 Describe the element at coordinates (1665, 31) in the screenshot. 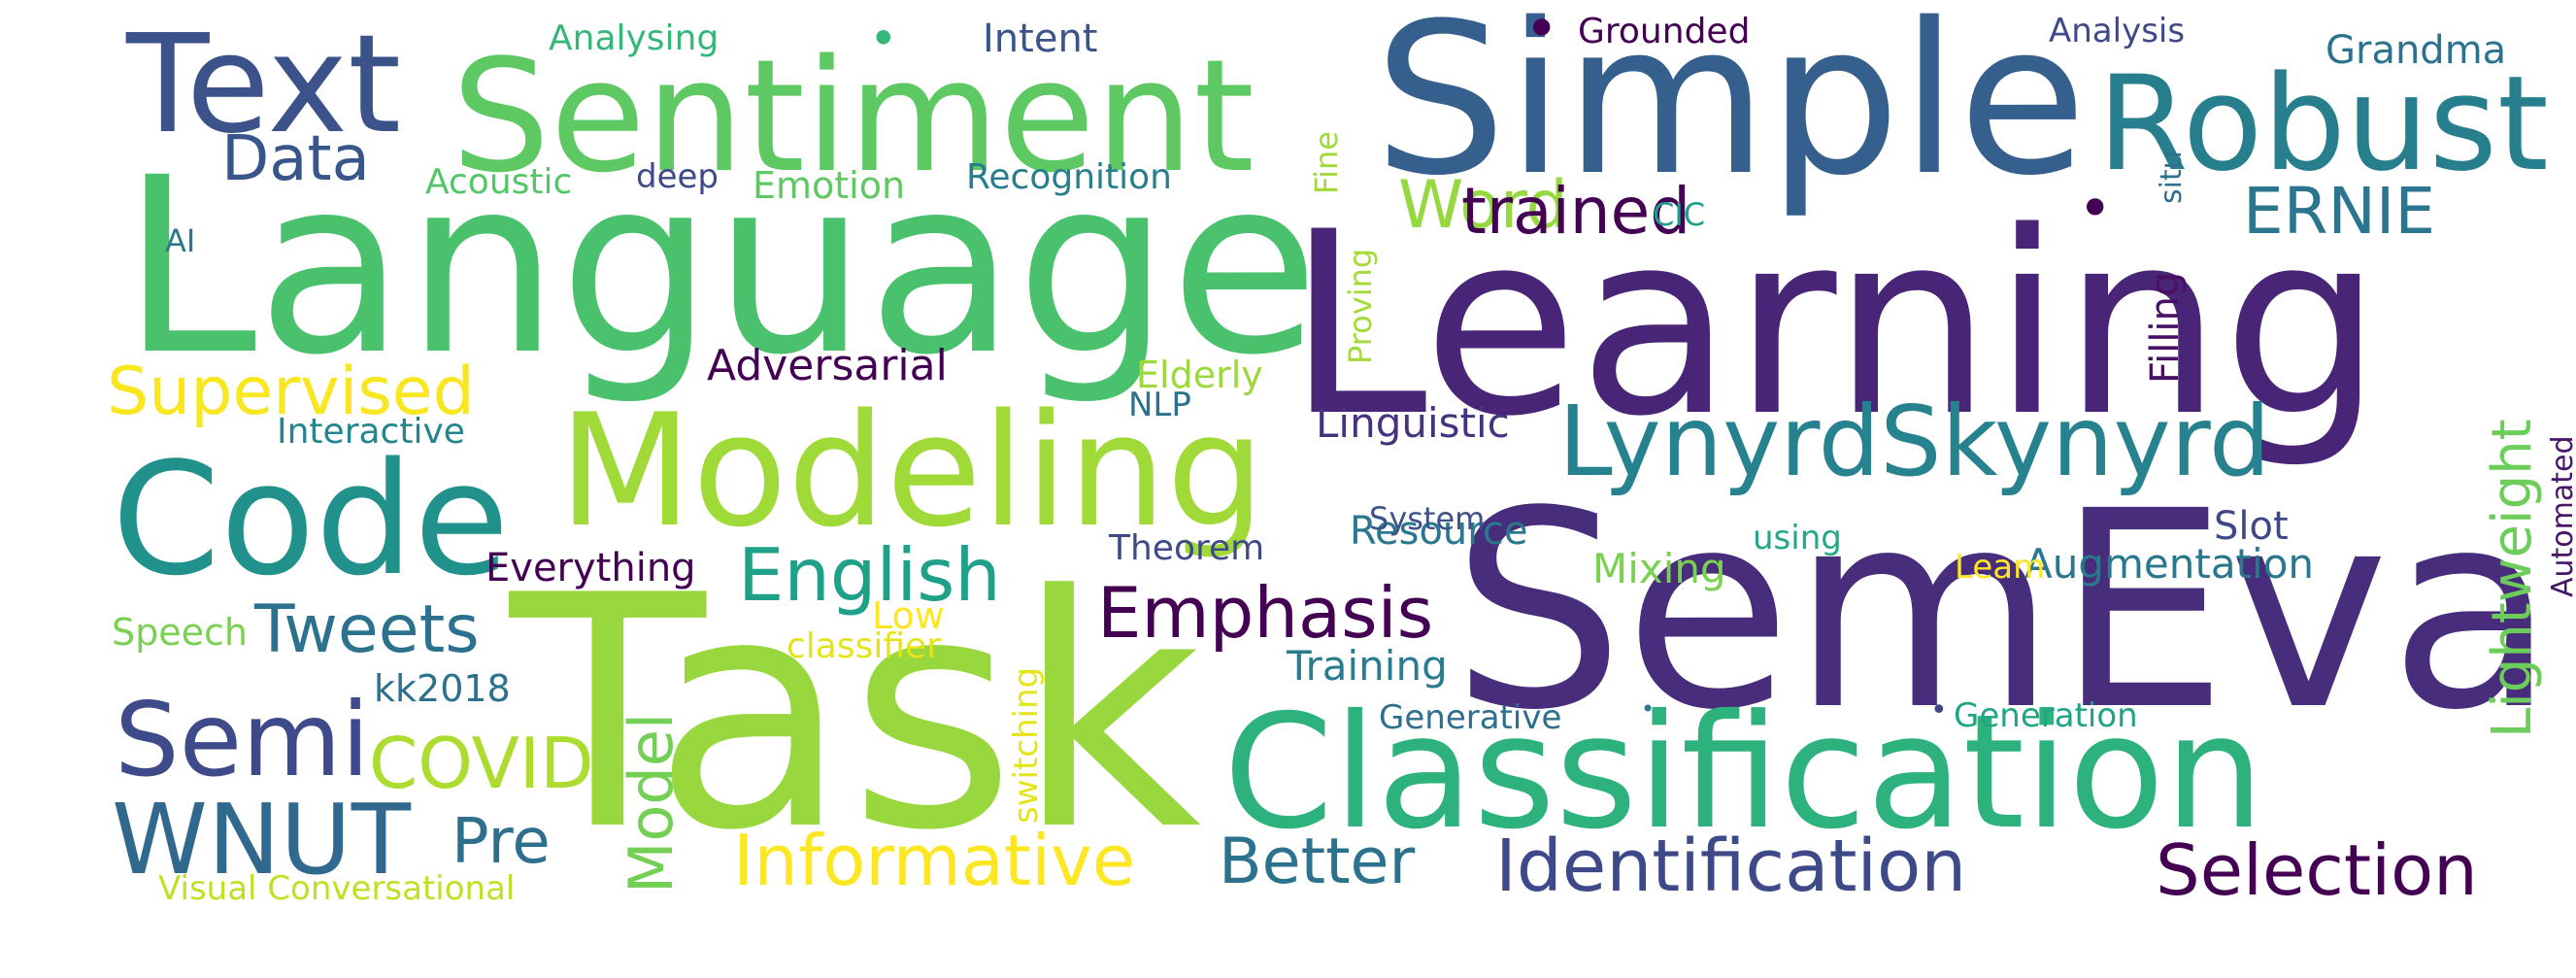

I see `word-grounded: Grounded` at that location.